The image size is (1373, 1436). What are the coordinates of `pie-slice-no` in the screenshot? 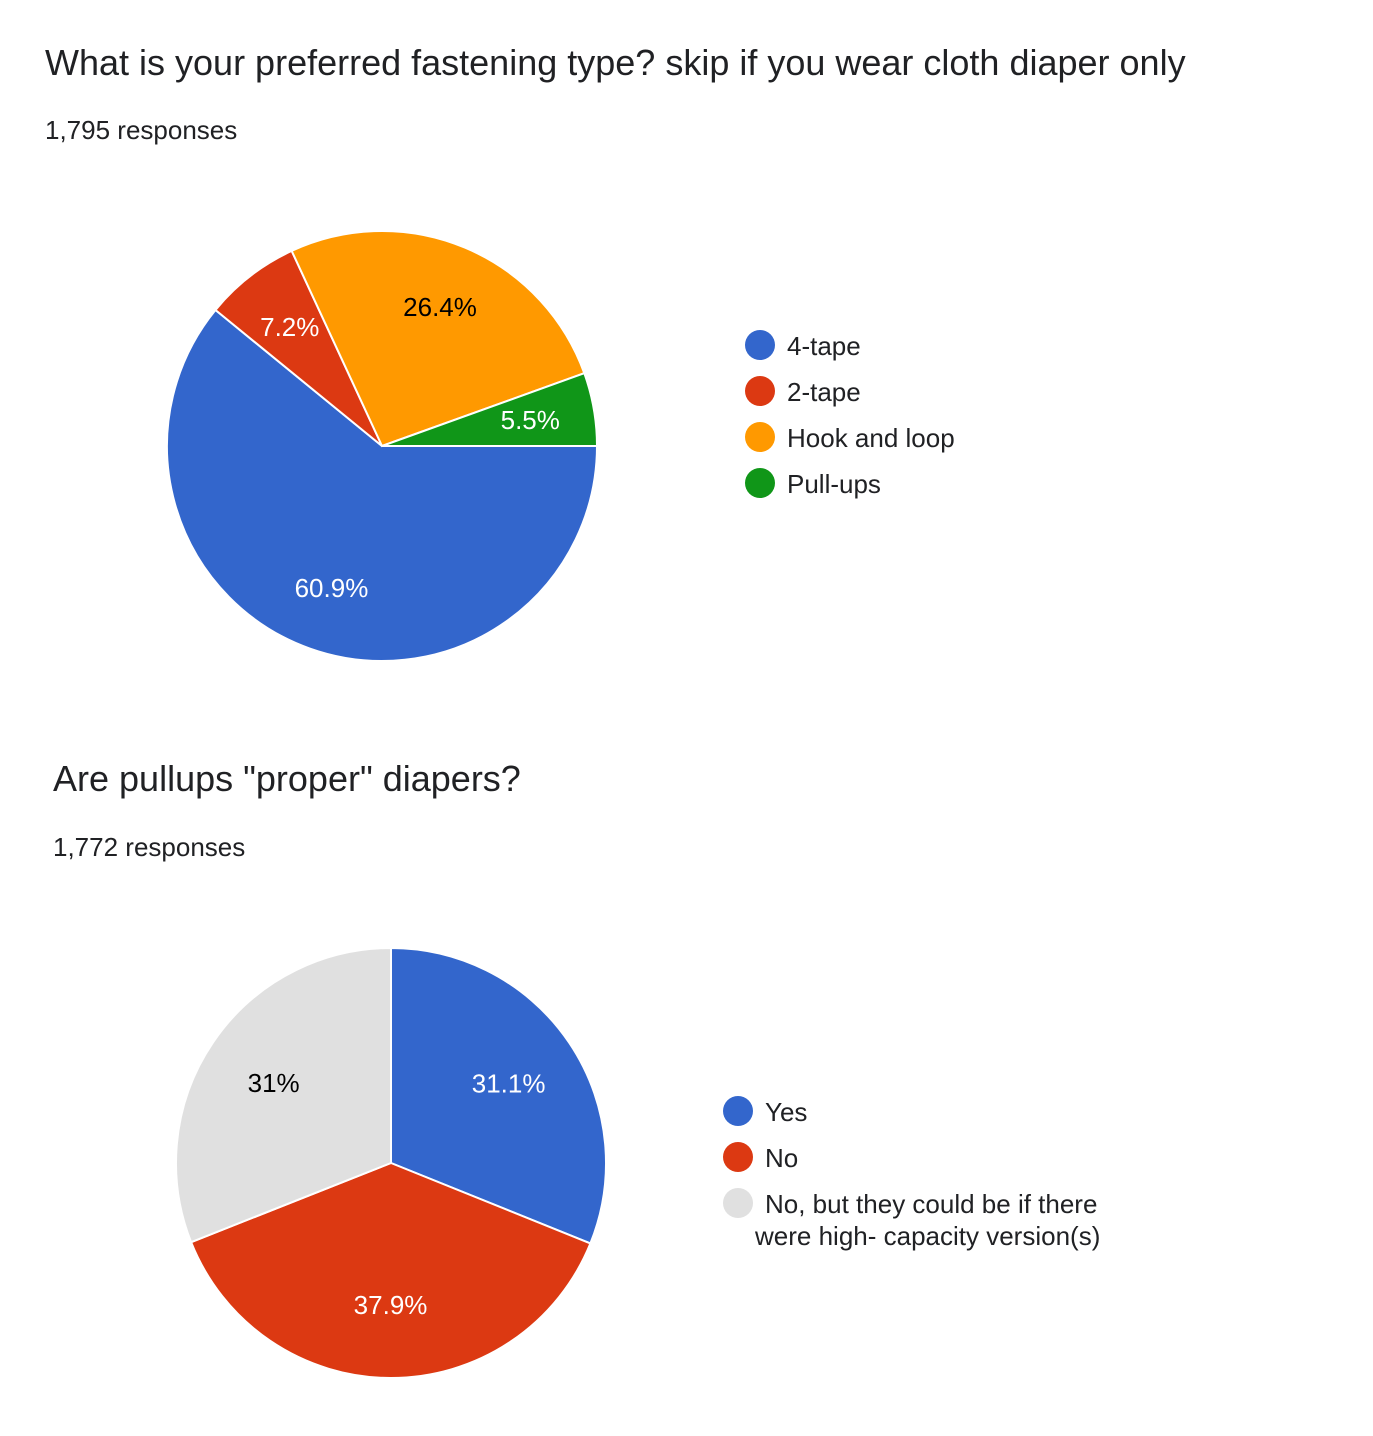 It's located at (390, 1270).